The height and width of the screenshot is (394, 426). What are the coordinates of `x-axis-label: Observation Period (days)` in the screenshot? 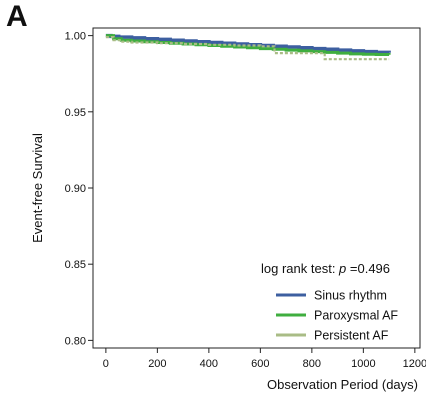 It's located at (342, 384).